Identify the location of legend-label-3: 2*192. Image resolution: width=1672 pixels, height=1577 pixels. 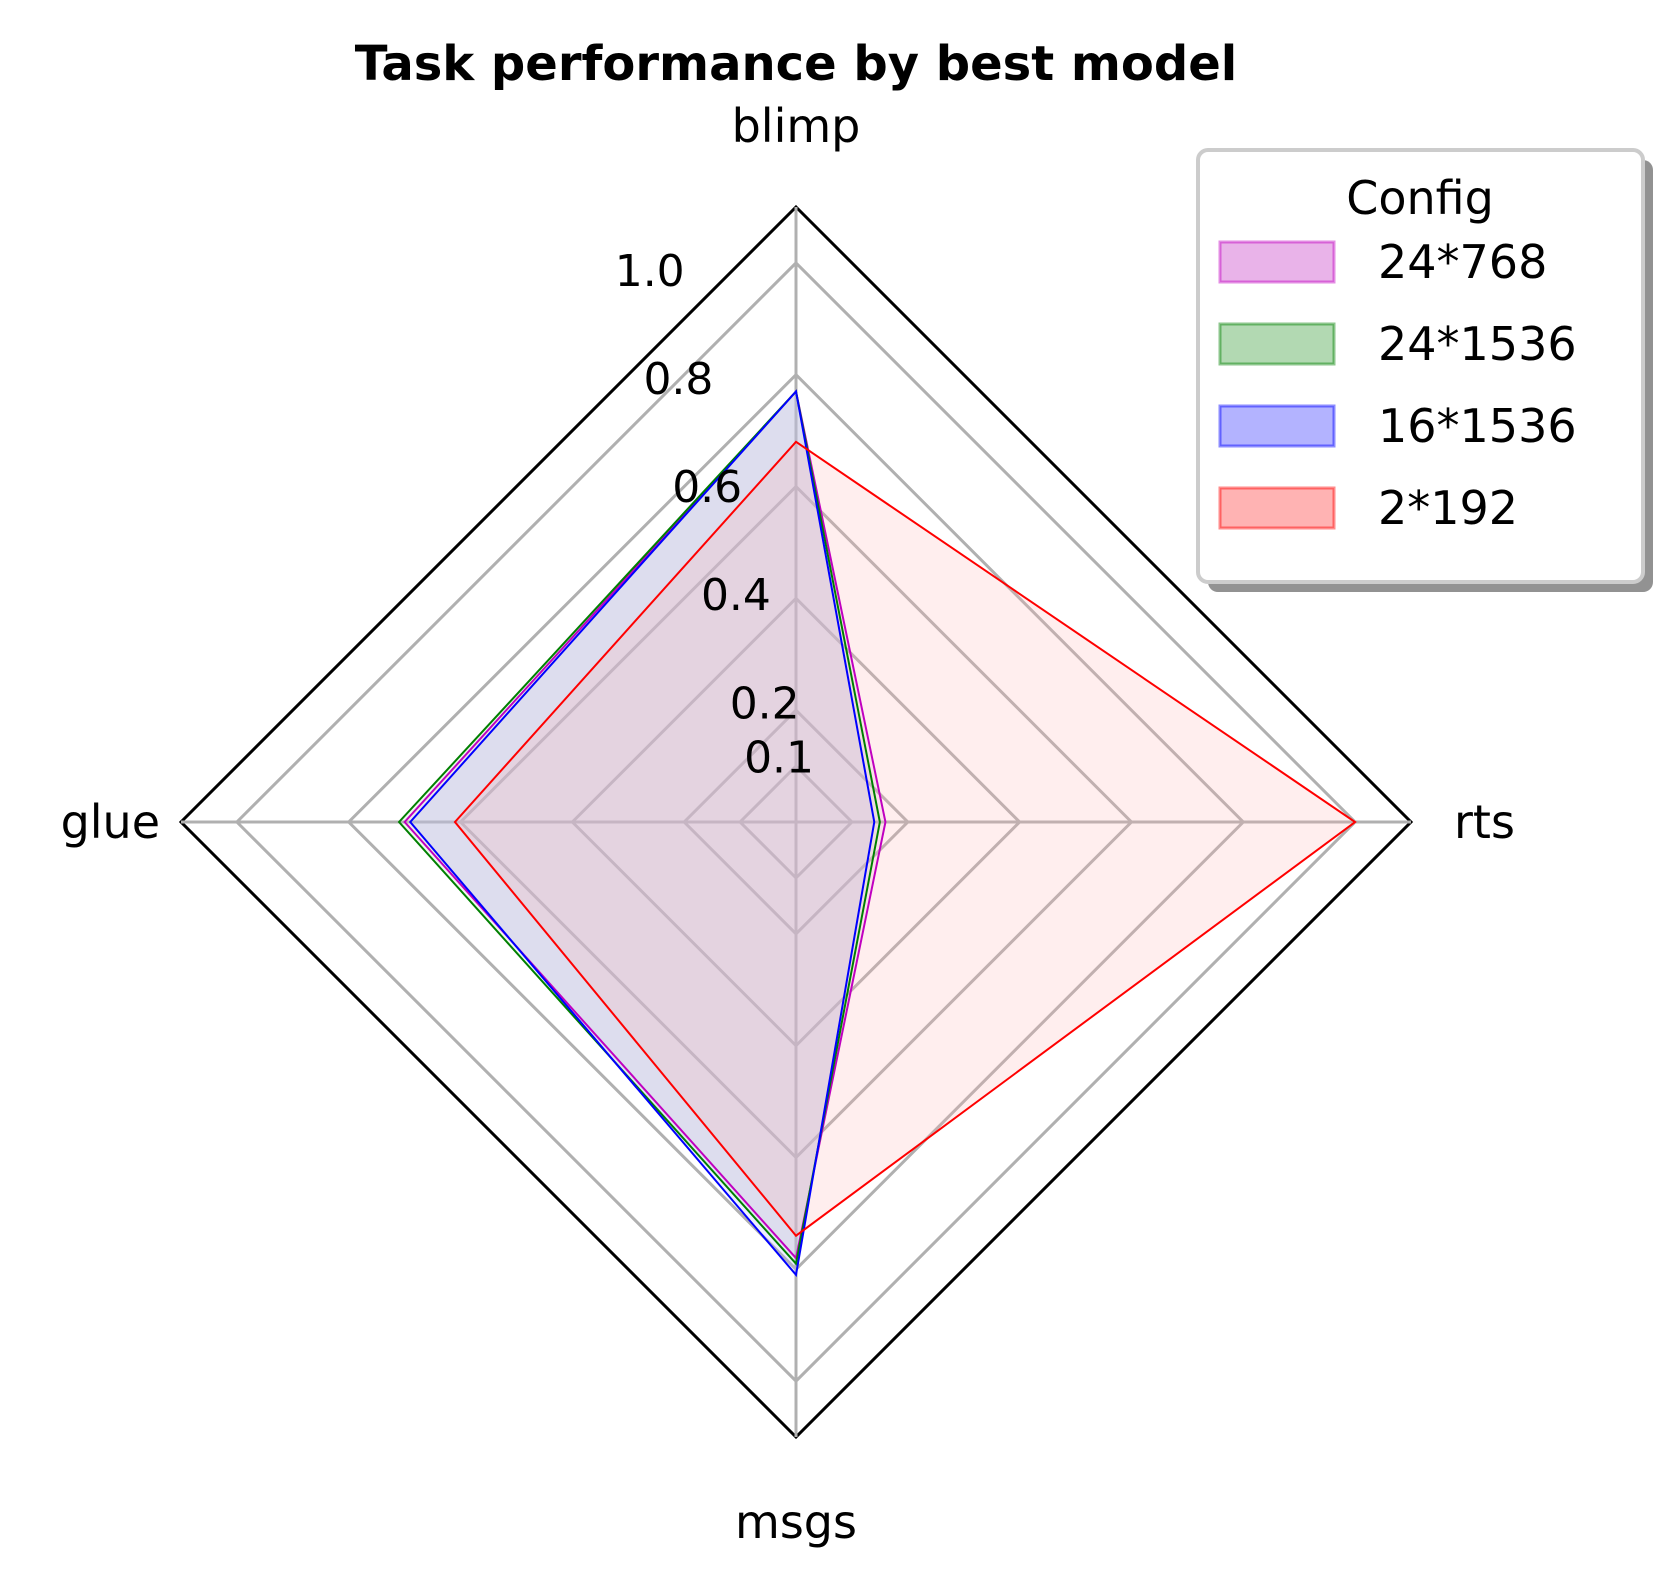
(1448, 508).